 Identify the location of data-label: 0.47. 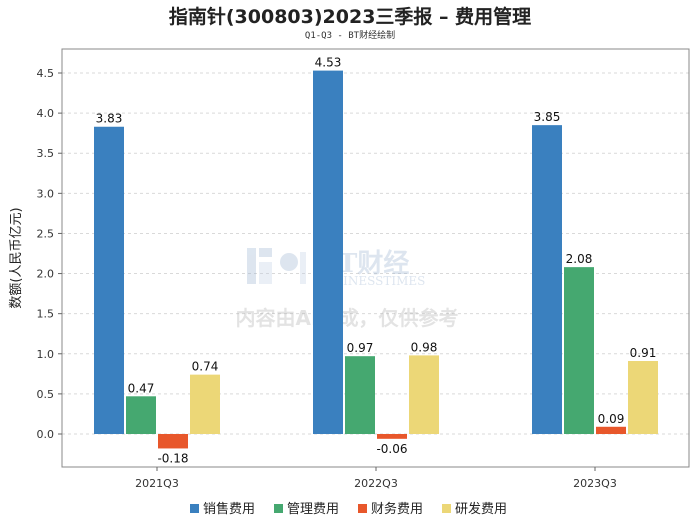
(141, 388).